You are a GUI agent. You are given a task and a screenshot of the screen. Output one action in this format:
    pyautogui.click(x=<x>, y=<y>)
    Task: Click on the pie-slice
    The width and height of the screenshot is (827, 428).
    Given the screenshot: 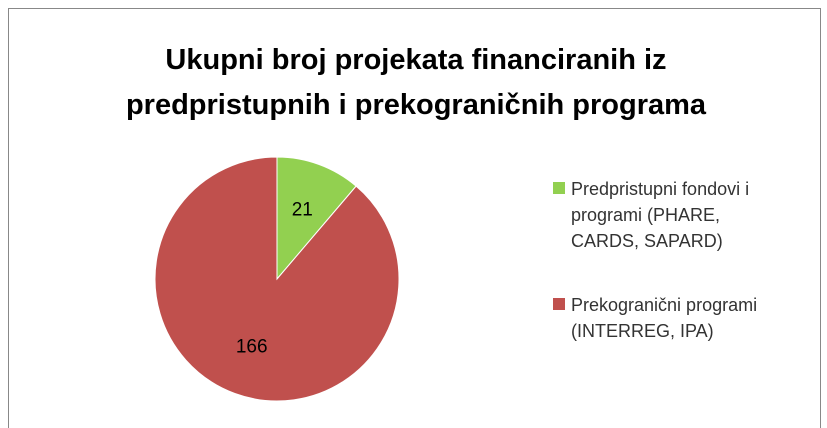 What is the action you would take?
    pyautogui.click(x=316, y=218)
    